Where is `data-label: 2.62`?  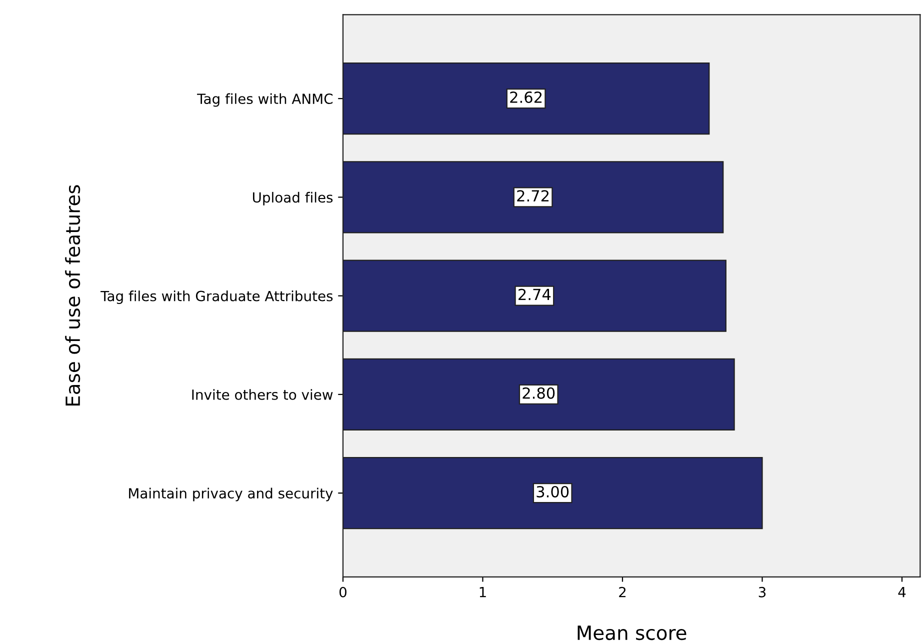 data-label: 2.62 is located at coordinates (526, 97).